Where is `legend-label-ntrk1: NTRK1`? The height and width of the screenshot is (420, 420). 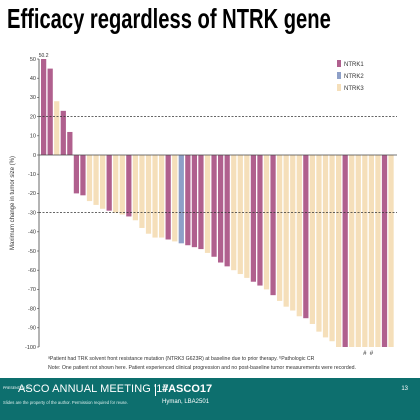 legend-label-ntrk1: NTRK1 is located at coordinates (354, 65).